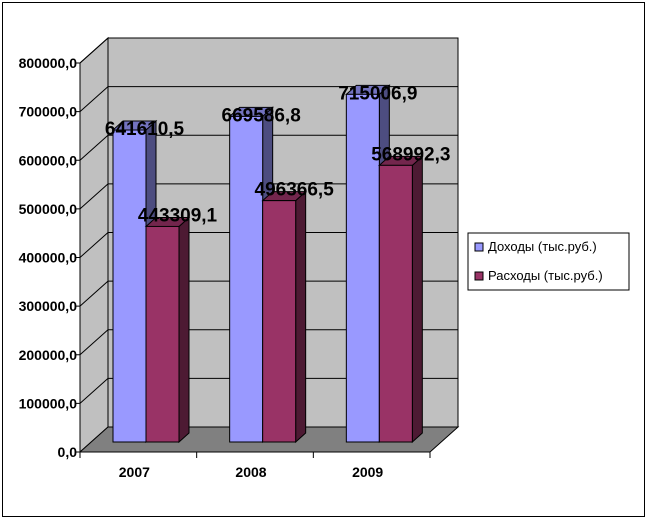 Image resolution: width=649 pixels, height=521 pixels. Describe the element at coordinates (48, 403) in the screenshot. I see `y-tick-label-1: 100000,0` at that location.